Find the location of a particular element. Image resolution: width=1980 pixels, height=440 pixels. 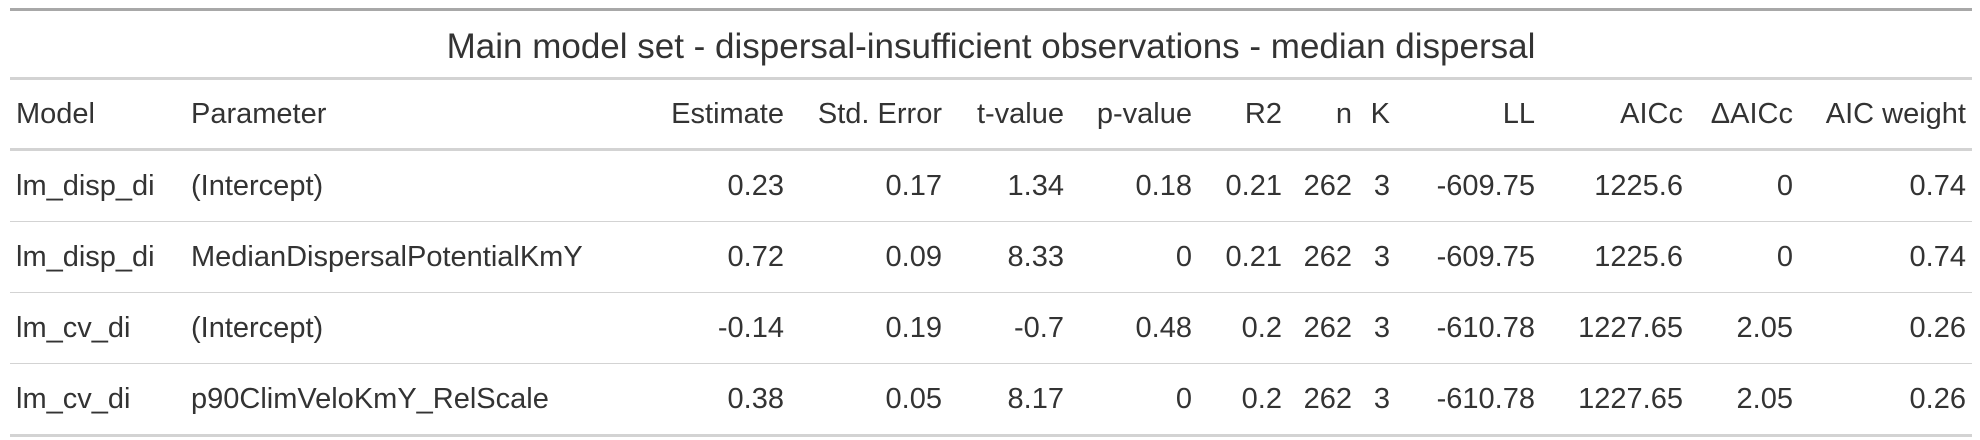

cell-std-error: 0.09 is located at coordinates (869, 257).